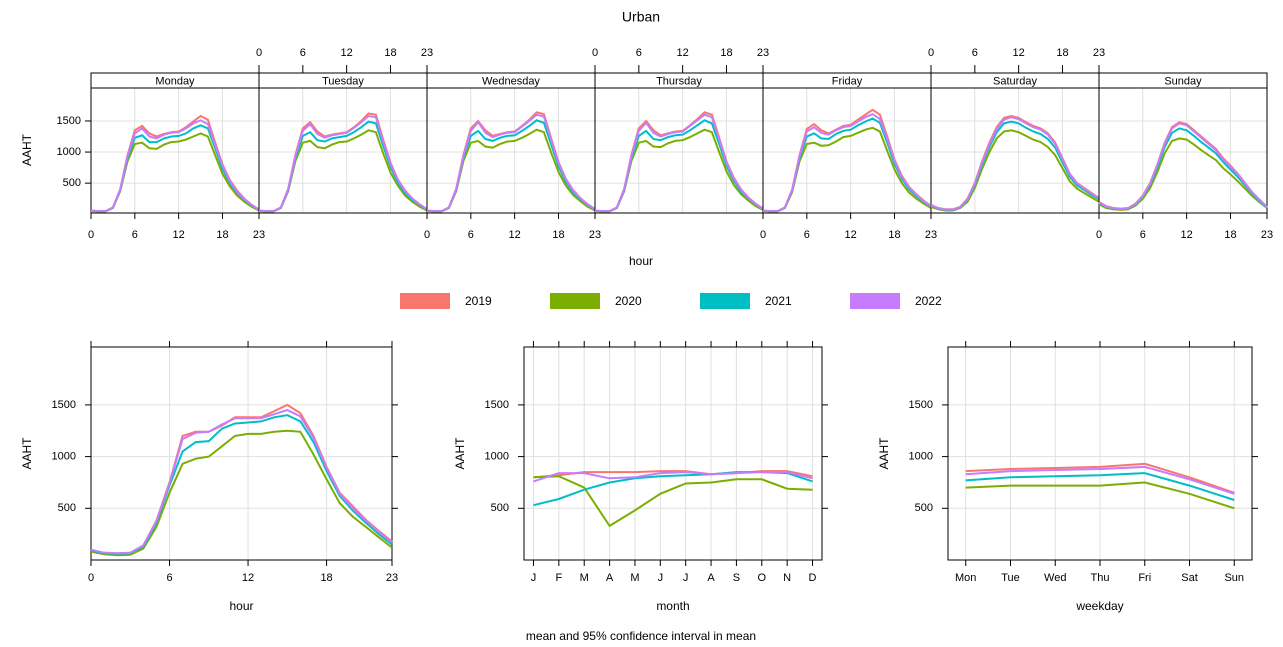 This screenshot has height=647, width=1283. I want to click on chart-title: Urban, so click(641, 17).